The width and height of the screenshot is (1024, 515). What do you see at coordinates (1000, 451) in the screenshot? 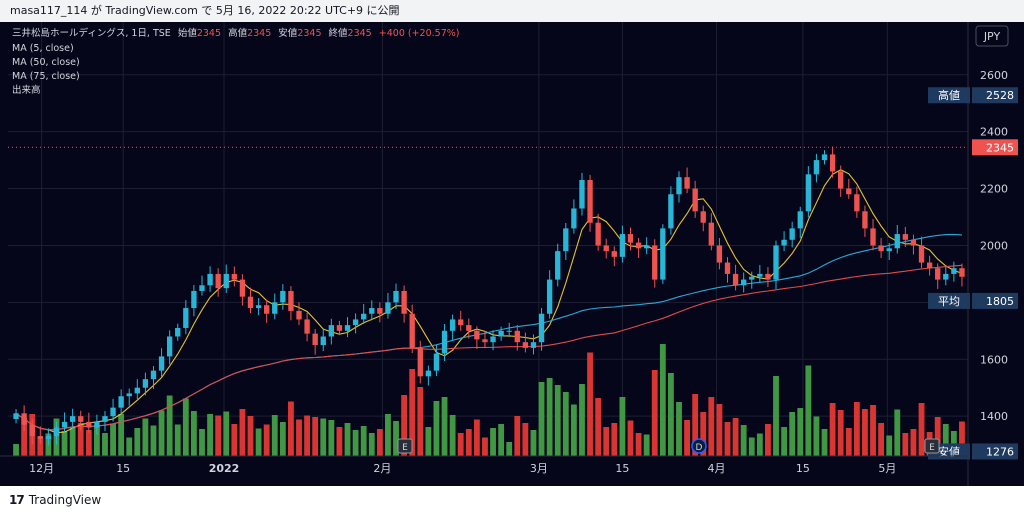
I see `price-label-value: 1276` at bounding box center [1000, 451].